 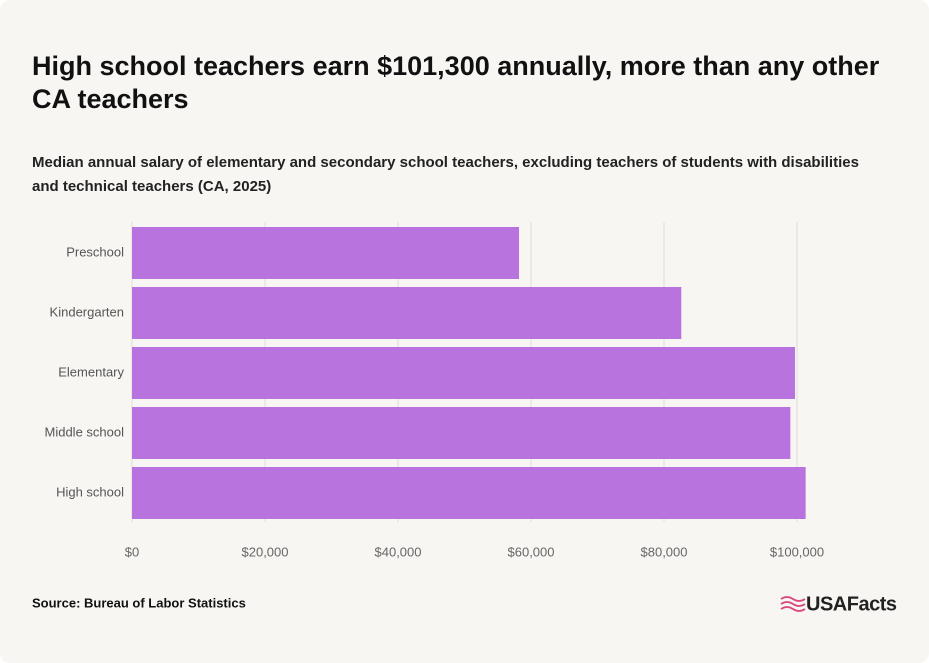 I want to click on y-tick-label: Elementary, so click(x=91, y=371).